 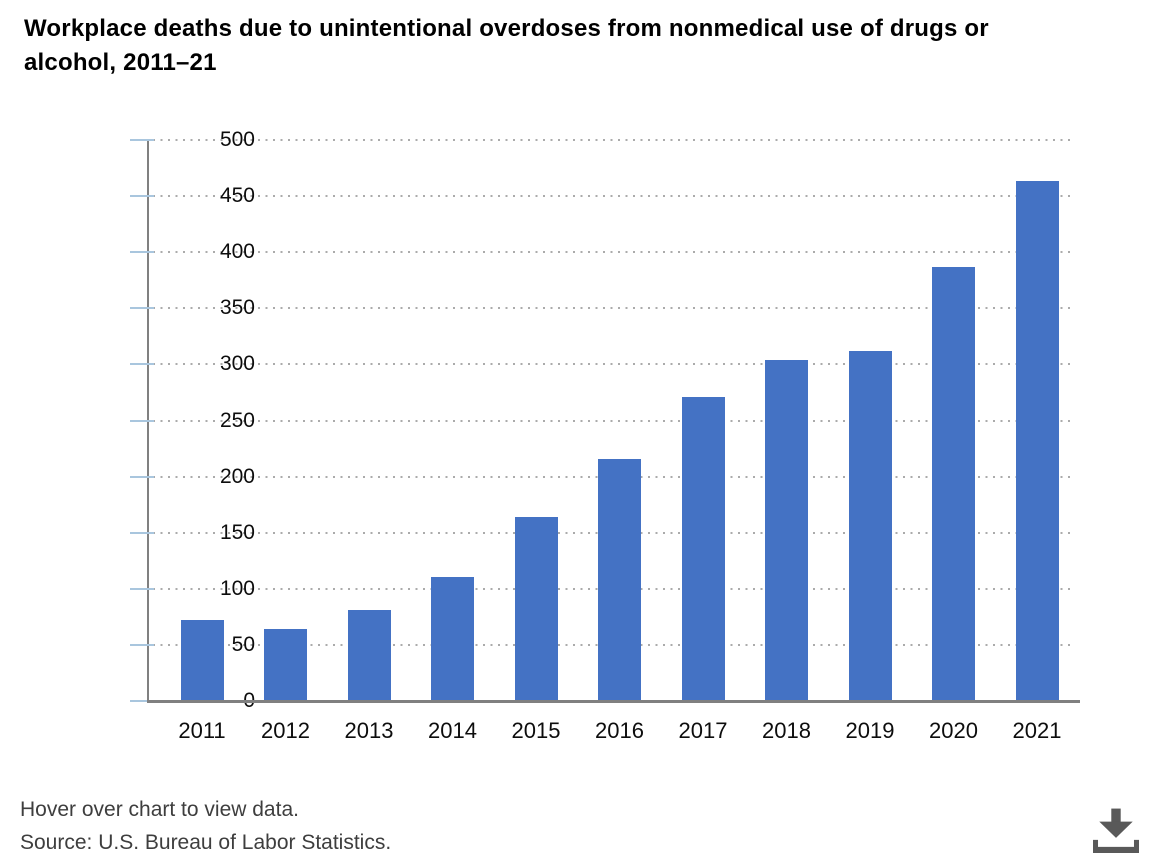 What do you see at coordinates (452, 639) in the screenshot?
I see `bar-2014` at bounding box center [452, 639].